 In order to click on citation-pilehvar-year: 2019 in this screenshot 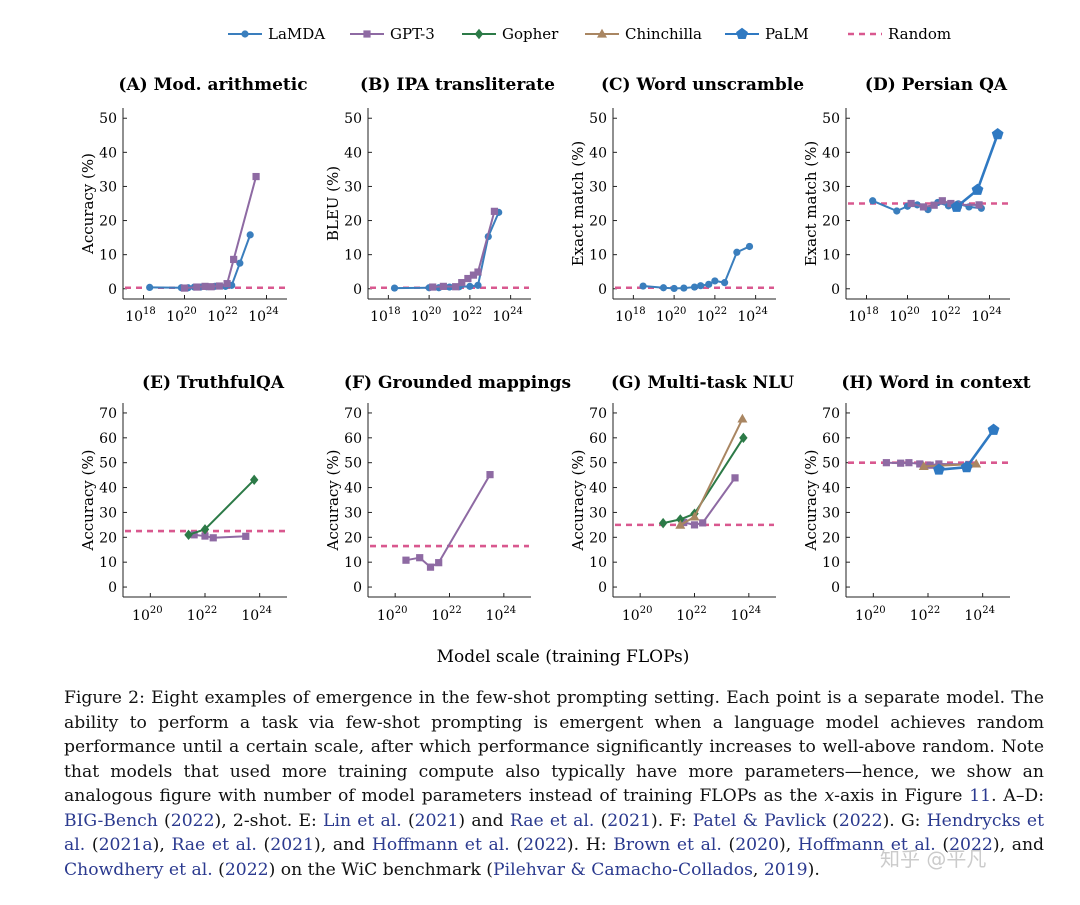, I will do `click(785, 869)`.